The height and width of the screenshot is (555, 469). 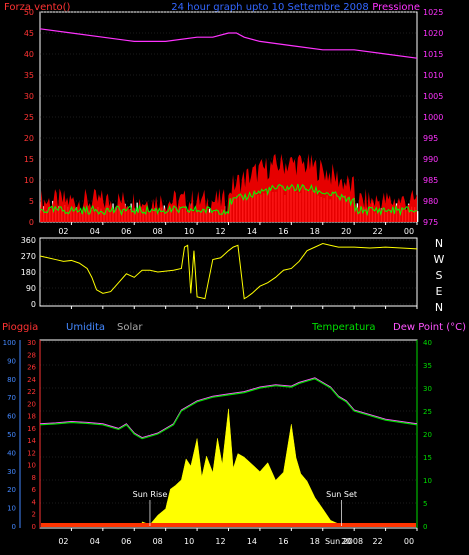 I want to click on wind-gust-fill, so click(x=228, y=187).